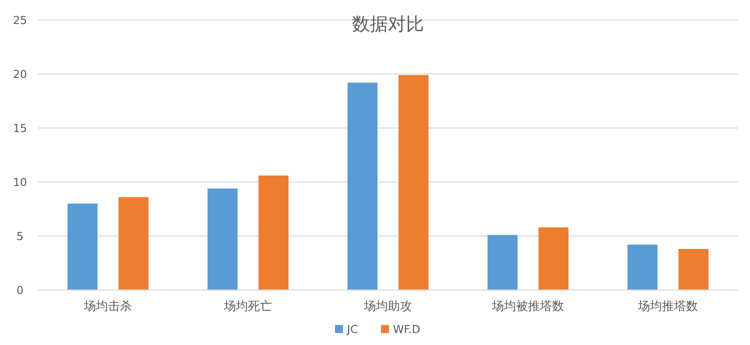 The height and width of the screenshot is (345, 750). I want to click on x-tick-label: 场均推塔数, so click(667, 306).